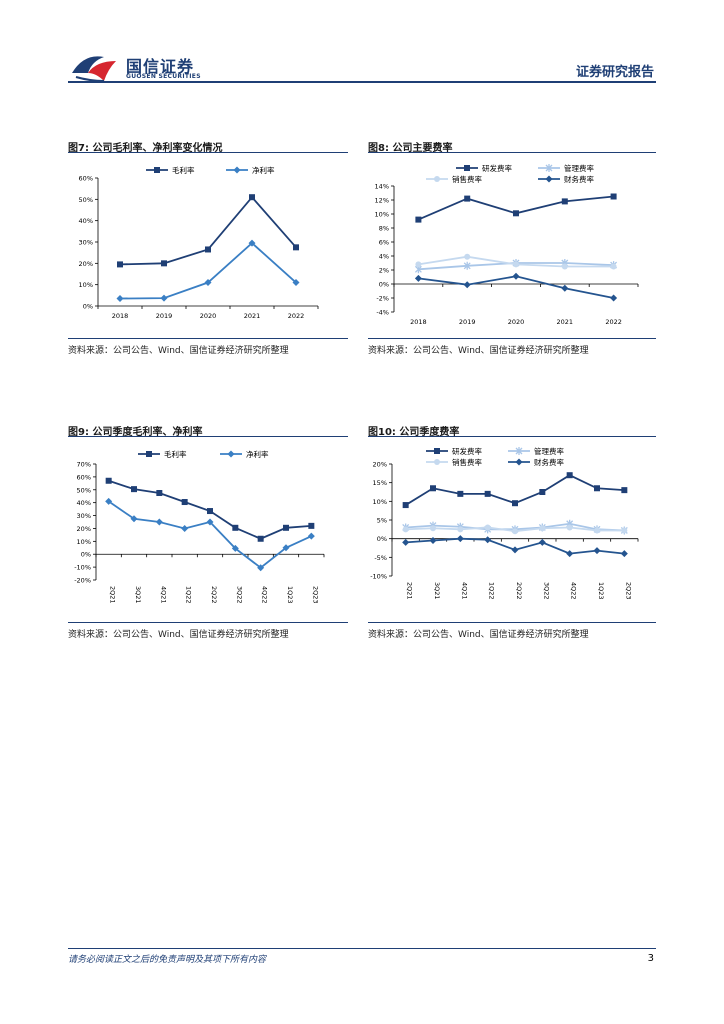 This screenshot has width=724, height=1024. I want to click on disclaimer-note: 请务必阅读正文之后的免责声明及其项下所有内容, so click(167, 960).